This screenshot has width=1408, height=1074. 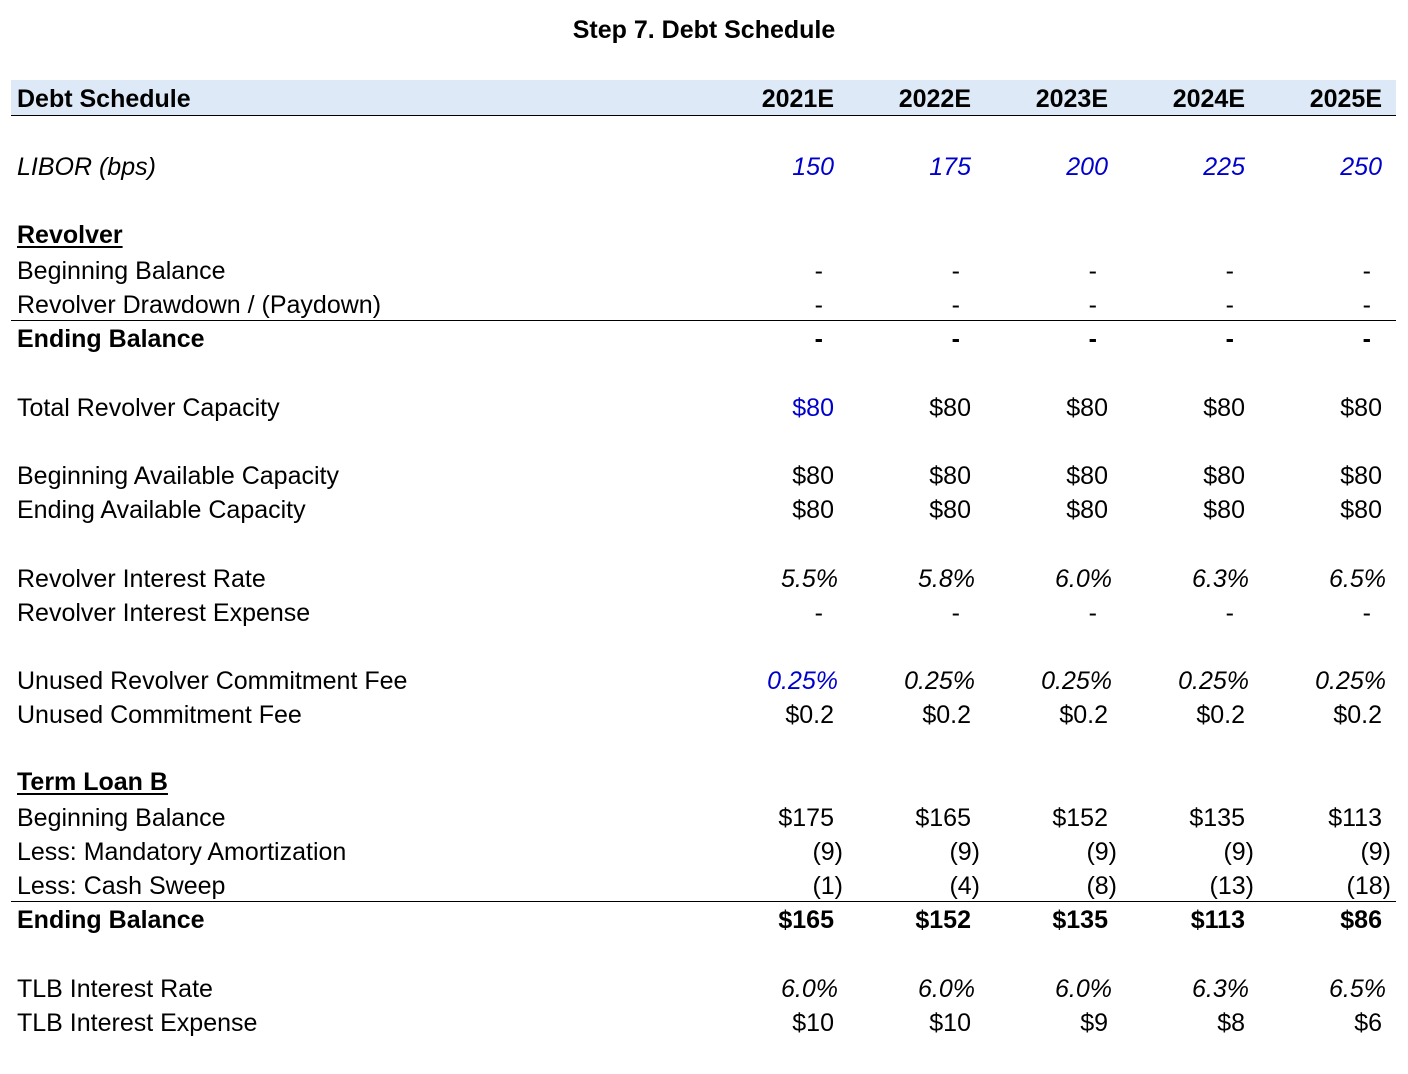 What do you see at coordinates (704, 886) in the screenshot?
I see `tlb-cash-sweep-row: Less: Cash Sweep (1) (4) (8) (13) (18)` at bounding box center [704, 886].